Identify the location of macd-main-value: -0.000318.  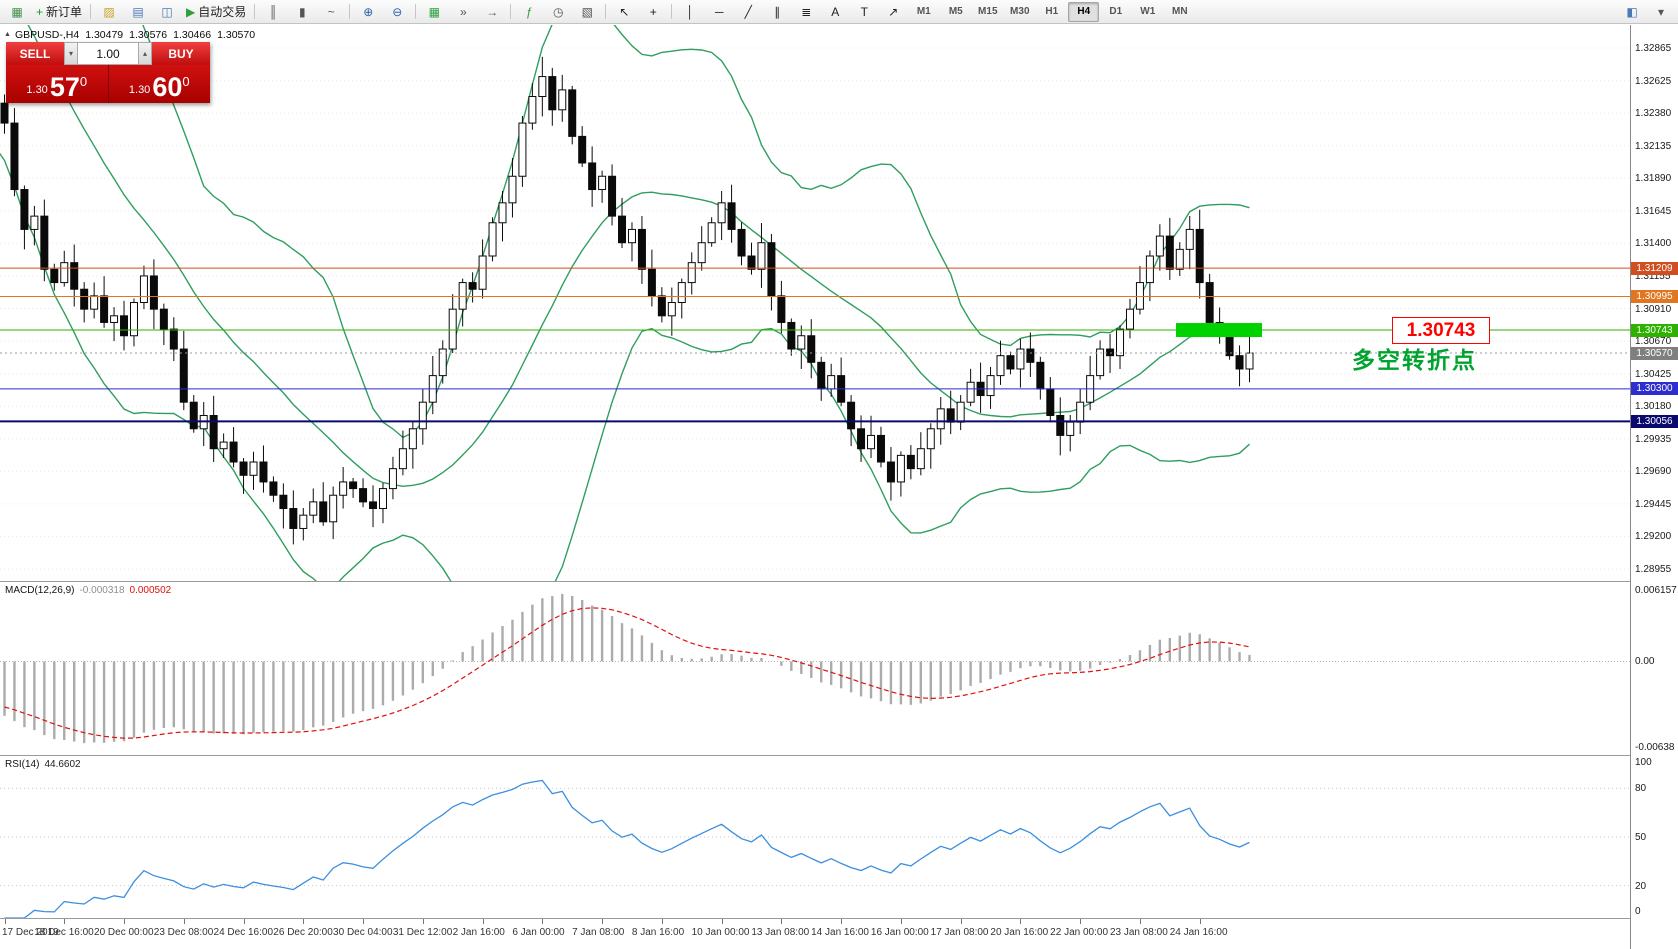
(102, 590).